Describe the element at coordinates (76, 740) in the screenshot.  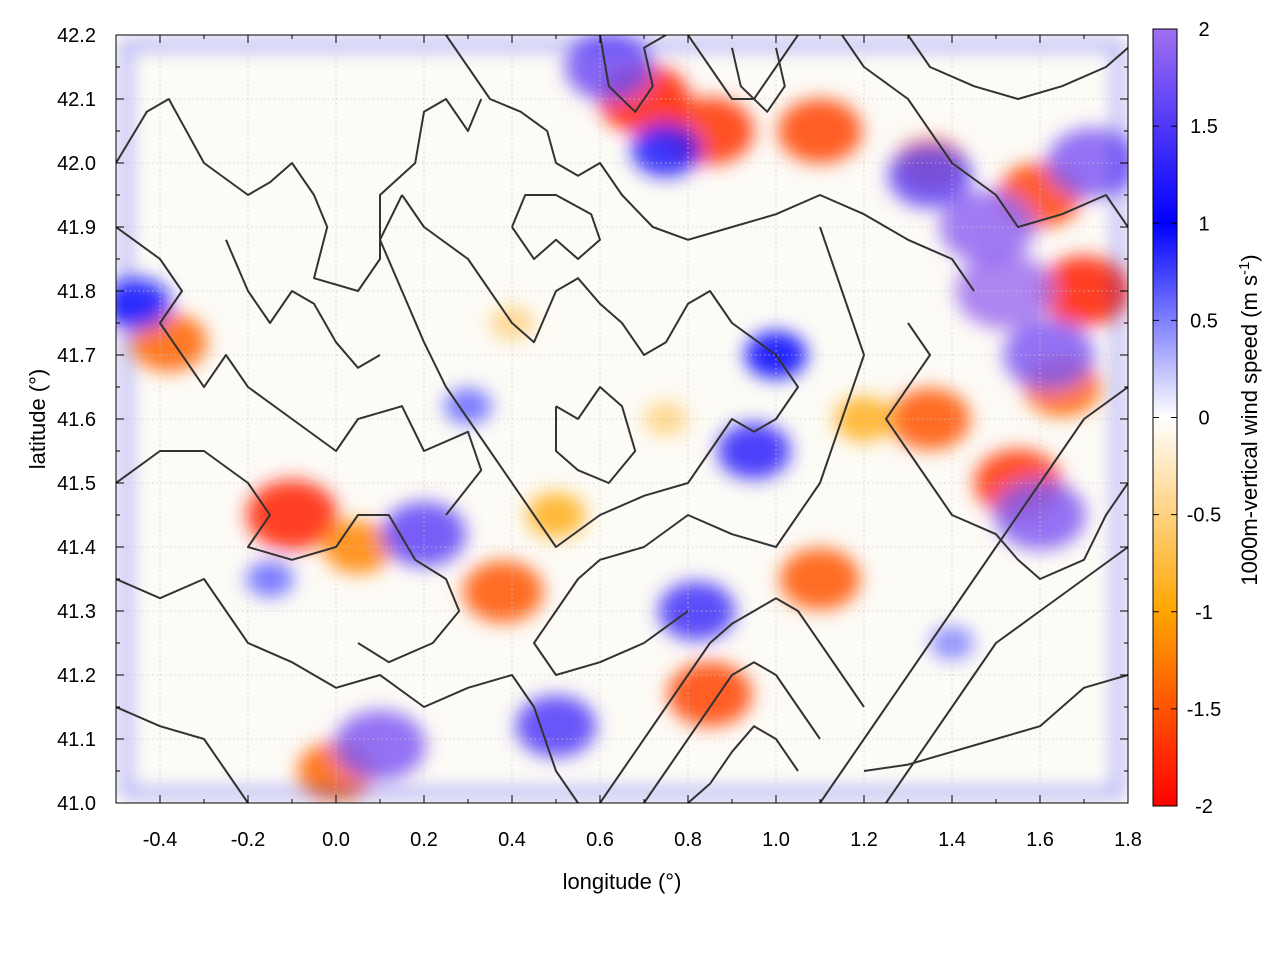
I see `y-tick-label: 41.1` at that location.